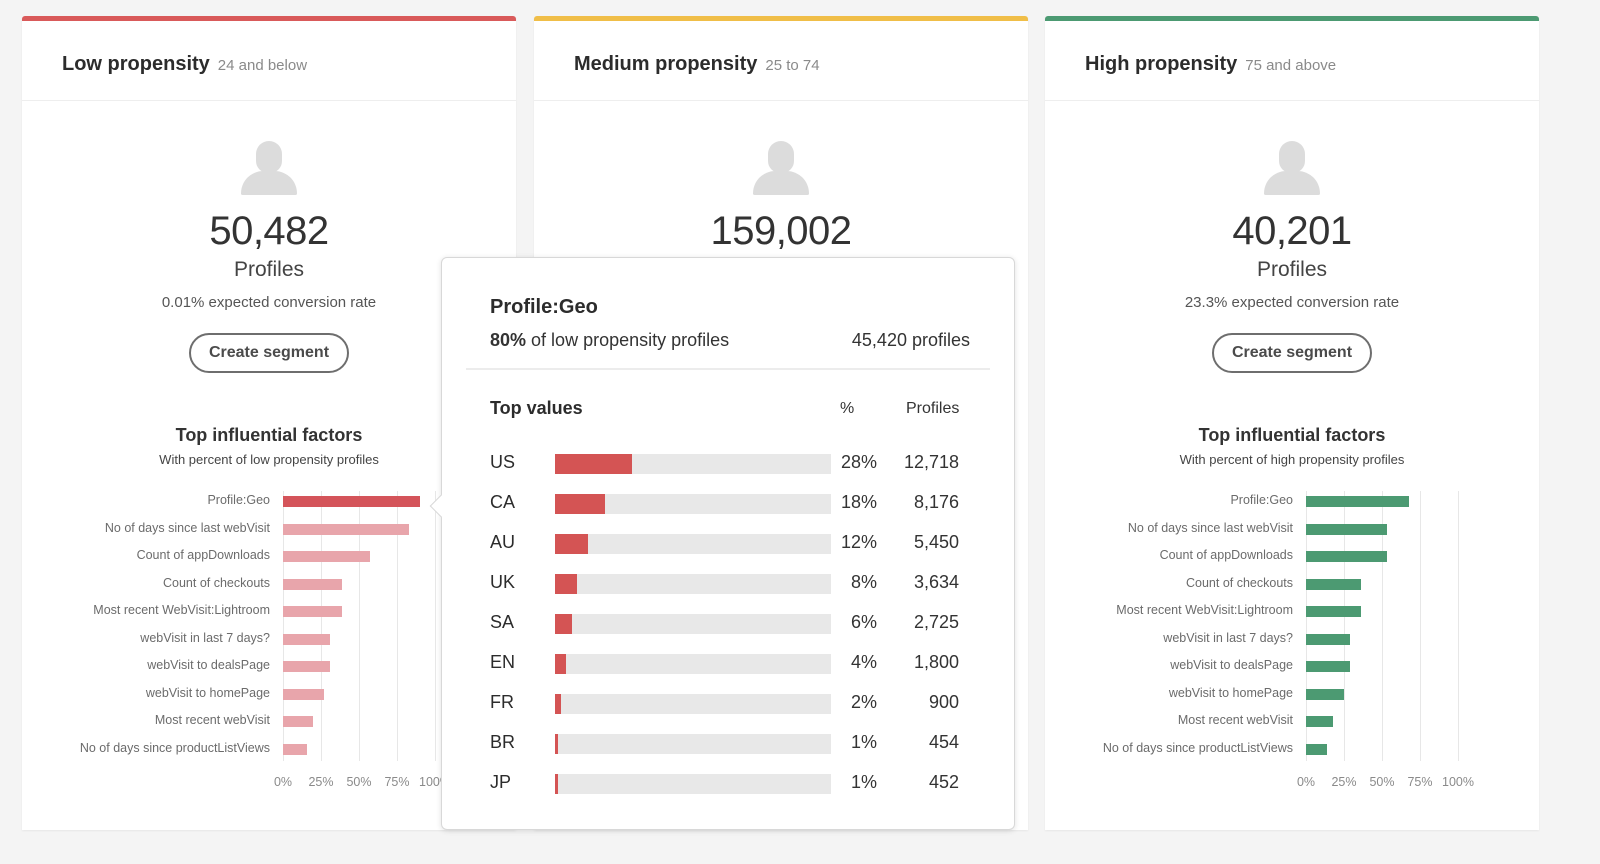  I want to click on factor-label: No of days since last webVisit, so click(187, 527).